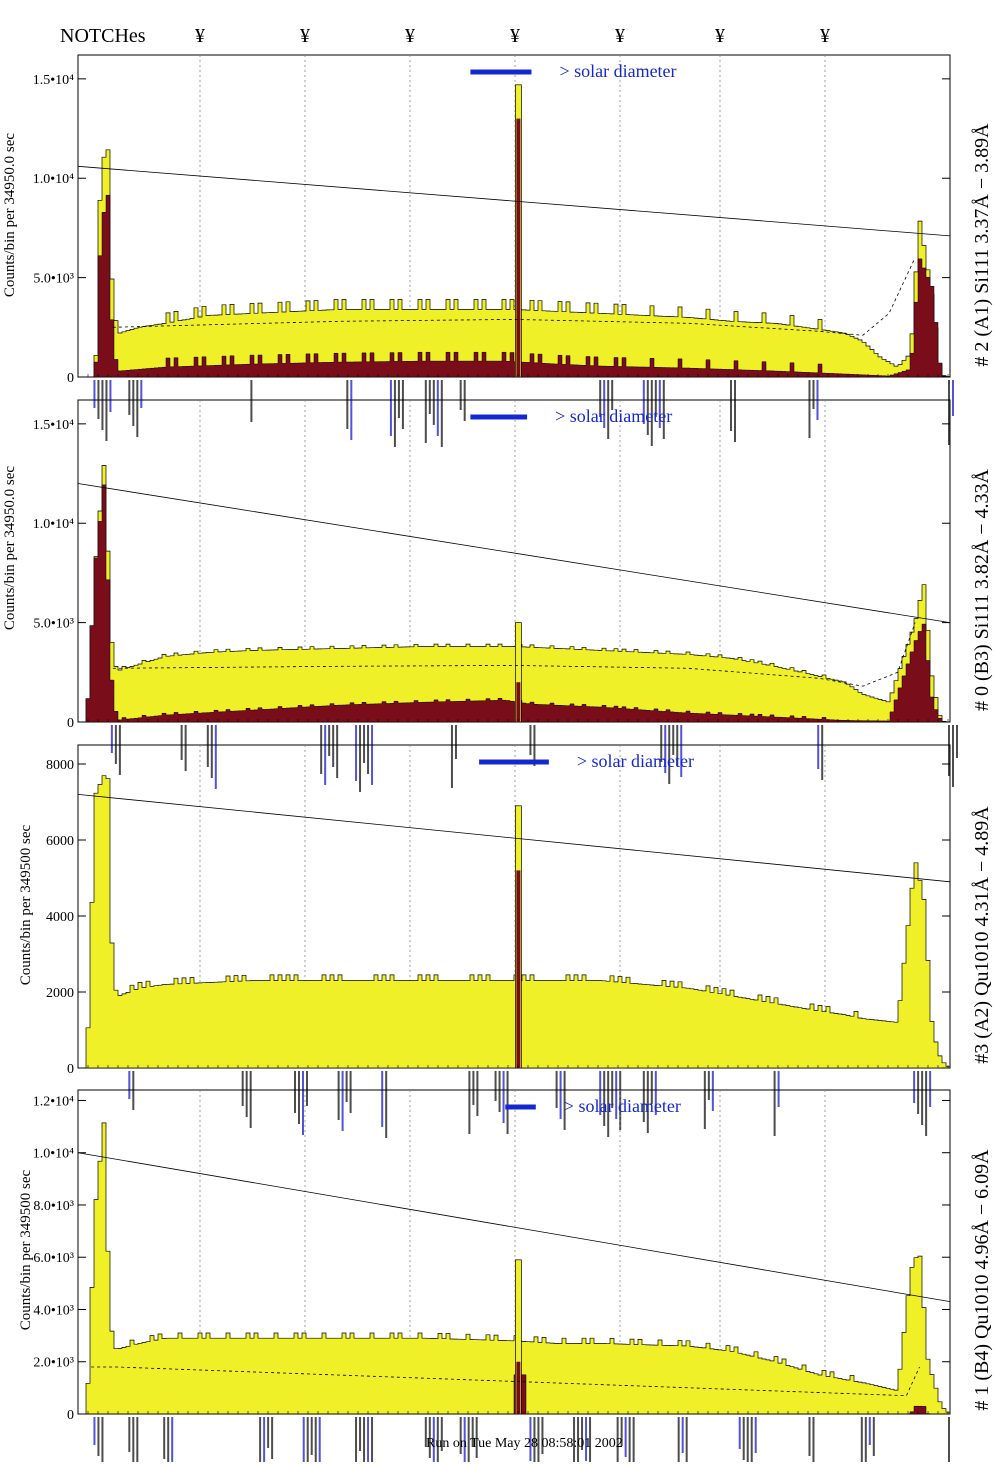 The image size is (1008, 1467). What do you see at coordinates (982, 935) in the screenshot?
I see `panel-title: #3 (A2) Qu1010 4.31Å − 4.89Å` at bounding box center [982, 935].